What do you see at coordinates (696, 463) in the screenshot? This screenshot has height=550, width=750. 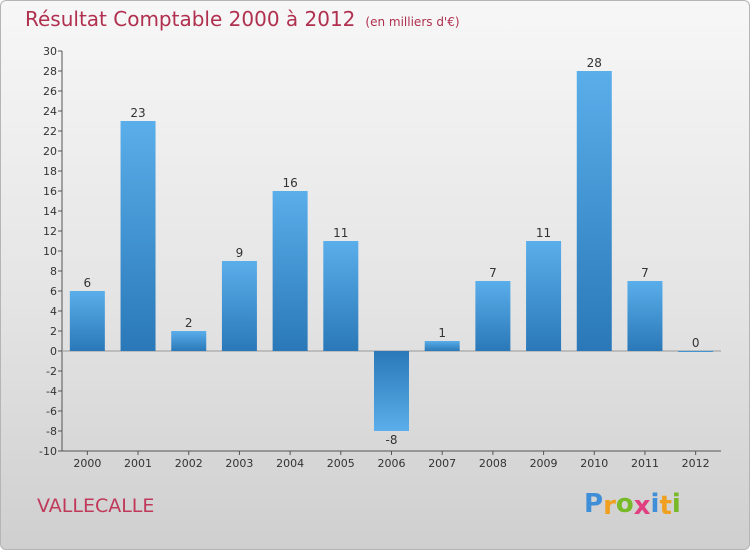 I see `x-tick-label-2012: 2012` at bounding box center [696, 463].